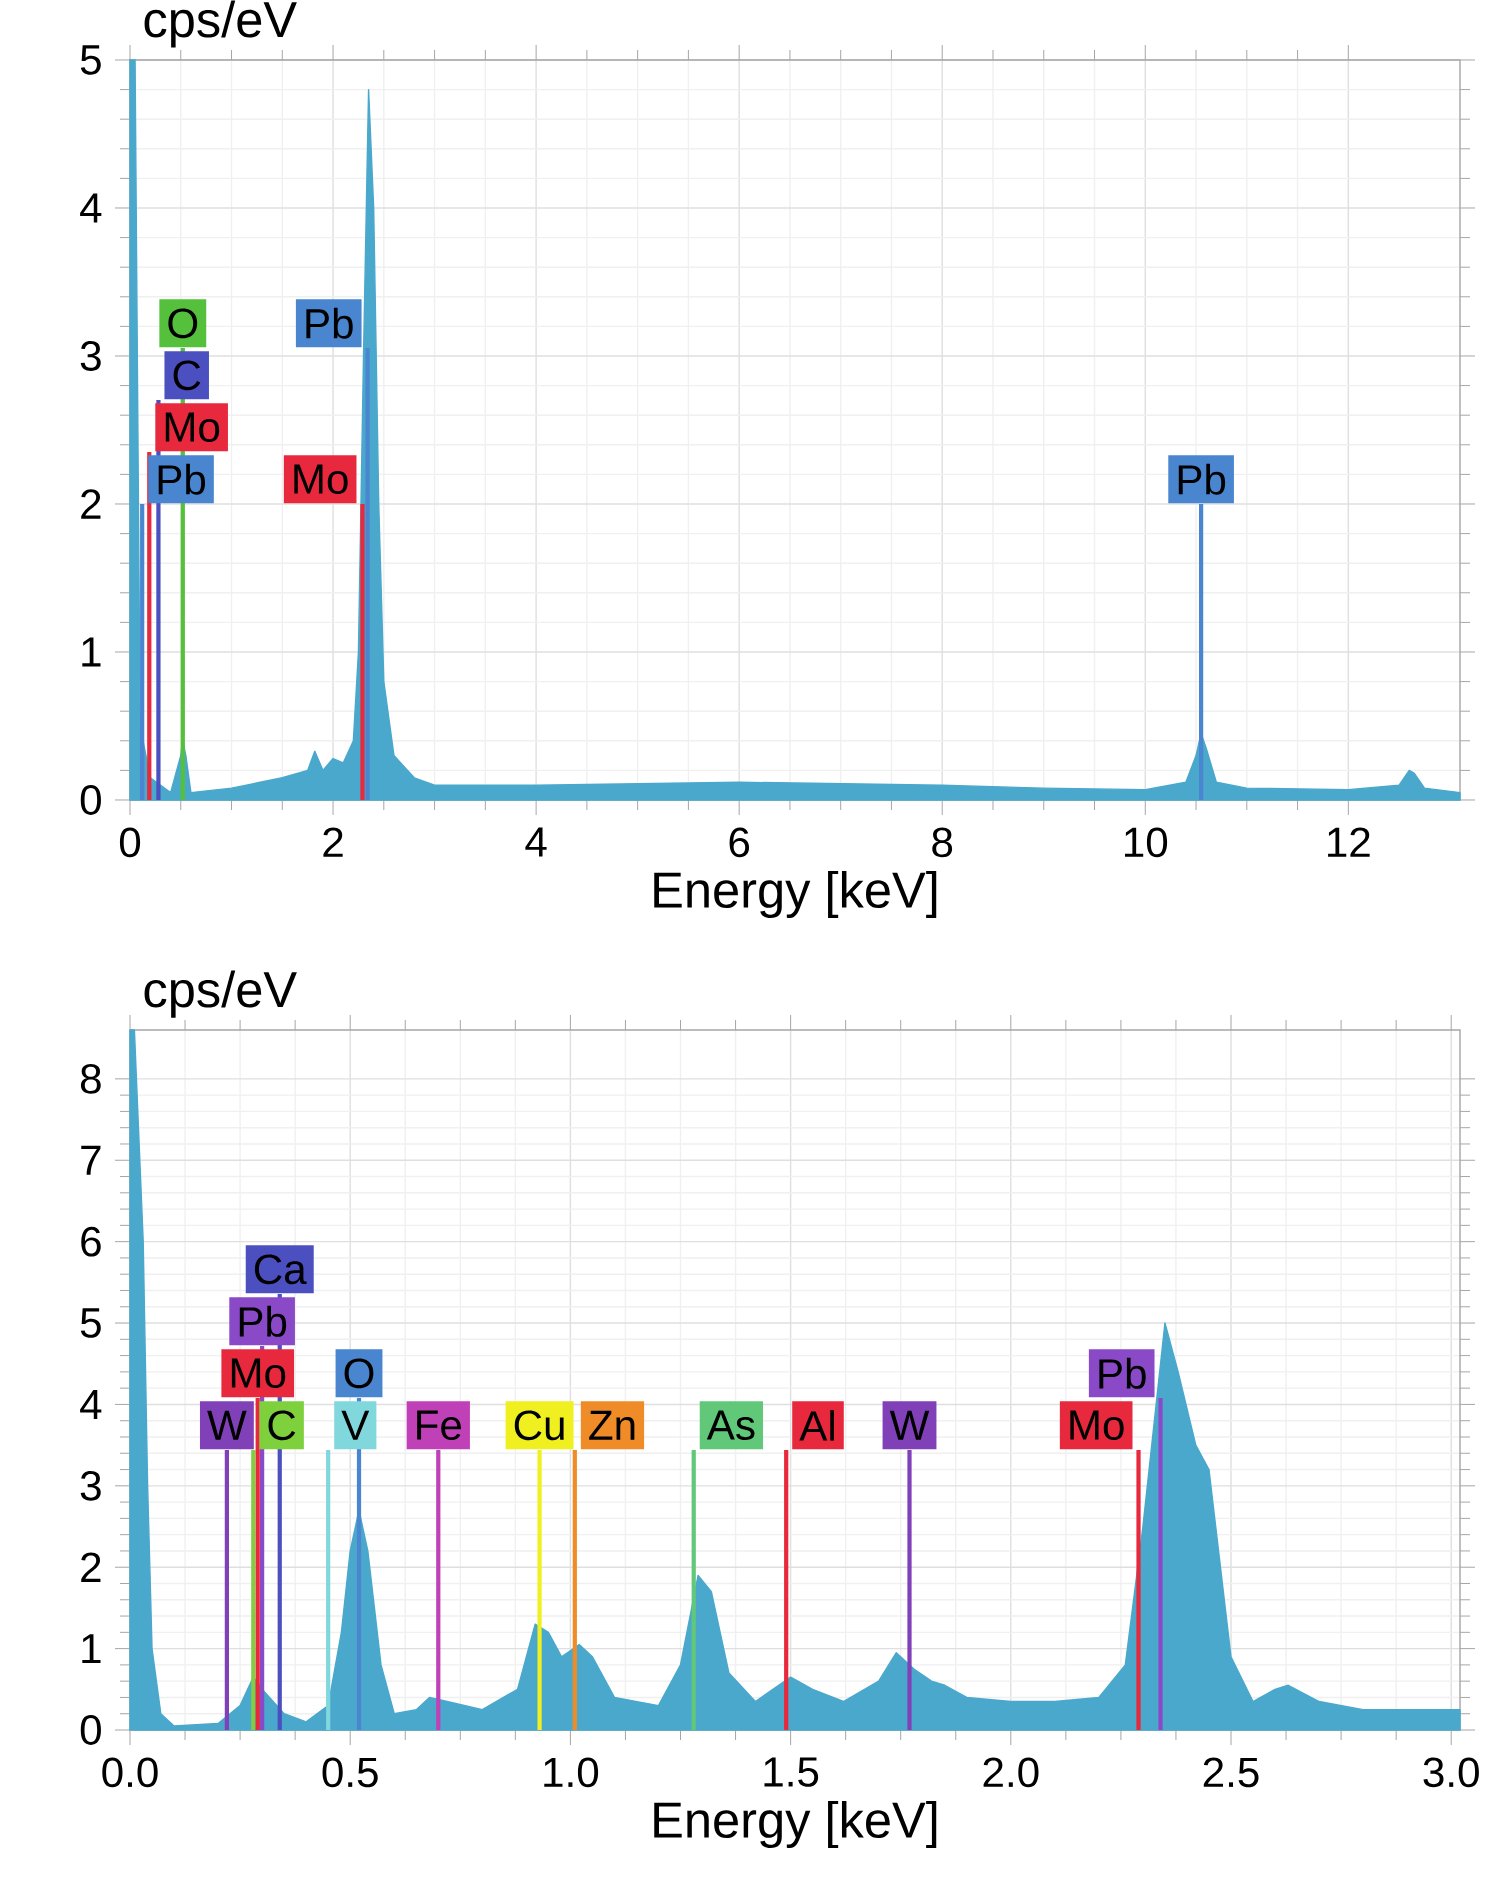  What do you see at coordinates (90, 1078) in the screenshot?
I see `y-tick-label: 8` at bounding box center [90, 1078].